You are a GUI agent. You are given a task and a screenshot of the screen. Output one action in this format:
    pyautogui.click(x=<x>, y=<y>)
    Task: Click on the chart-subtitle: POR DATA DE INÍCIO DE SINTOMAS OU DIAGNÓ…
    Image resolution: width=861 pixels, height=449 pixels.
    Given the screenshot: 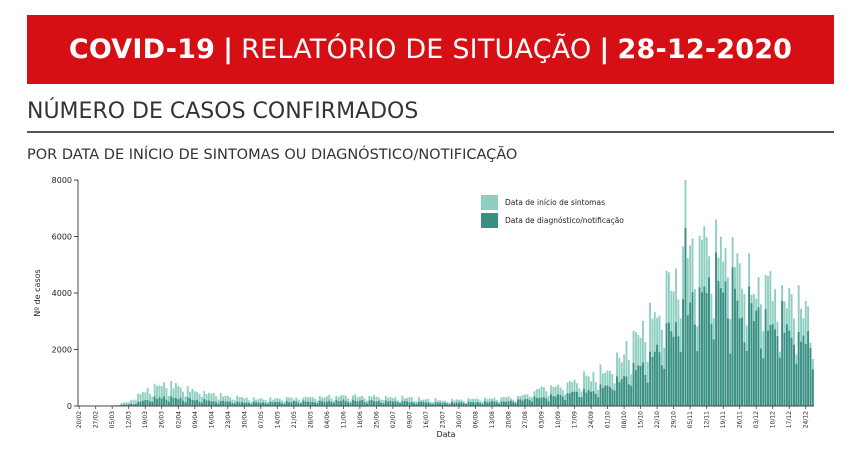 What is the action you would take?
    pyautogui.click(x=272, y=155)
    